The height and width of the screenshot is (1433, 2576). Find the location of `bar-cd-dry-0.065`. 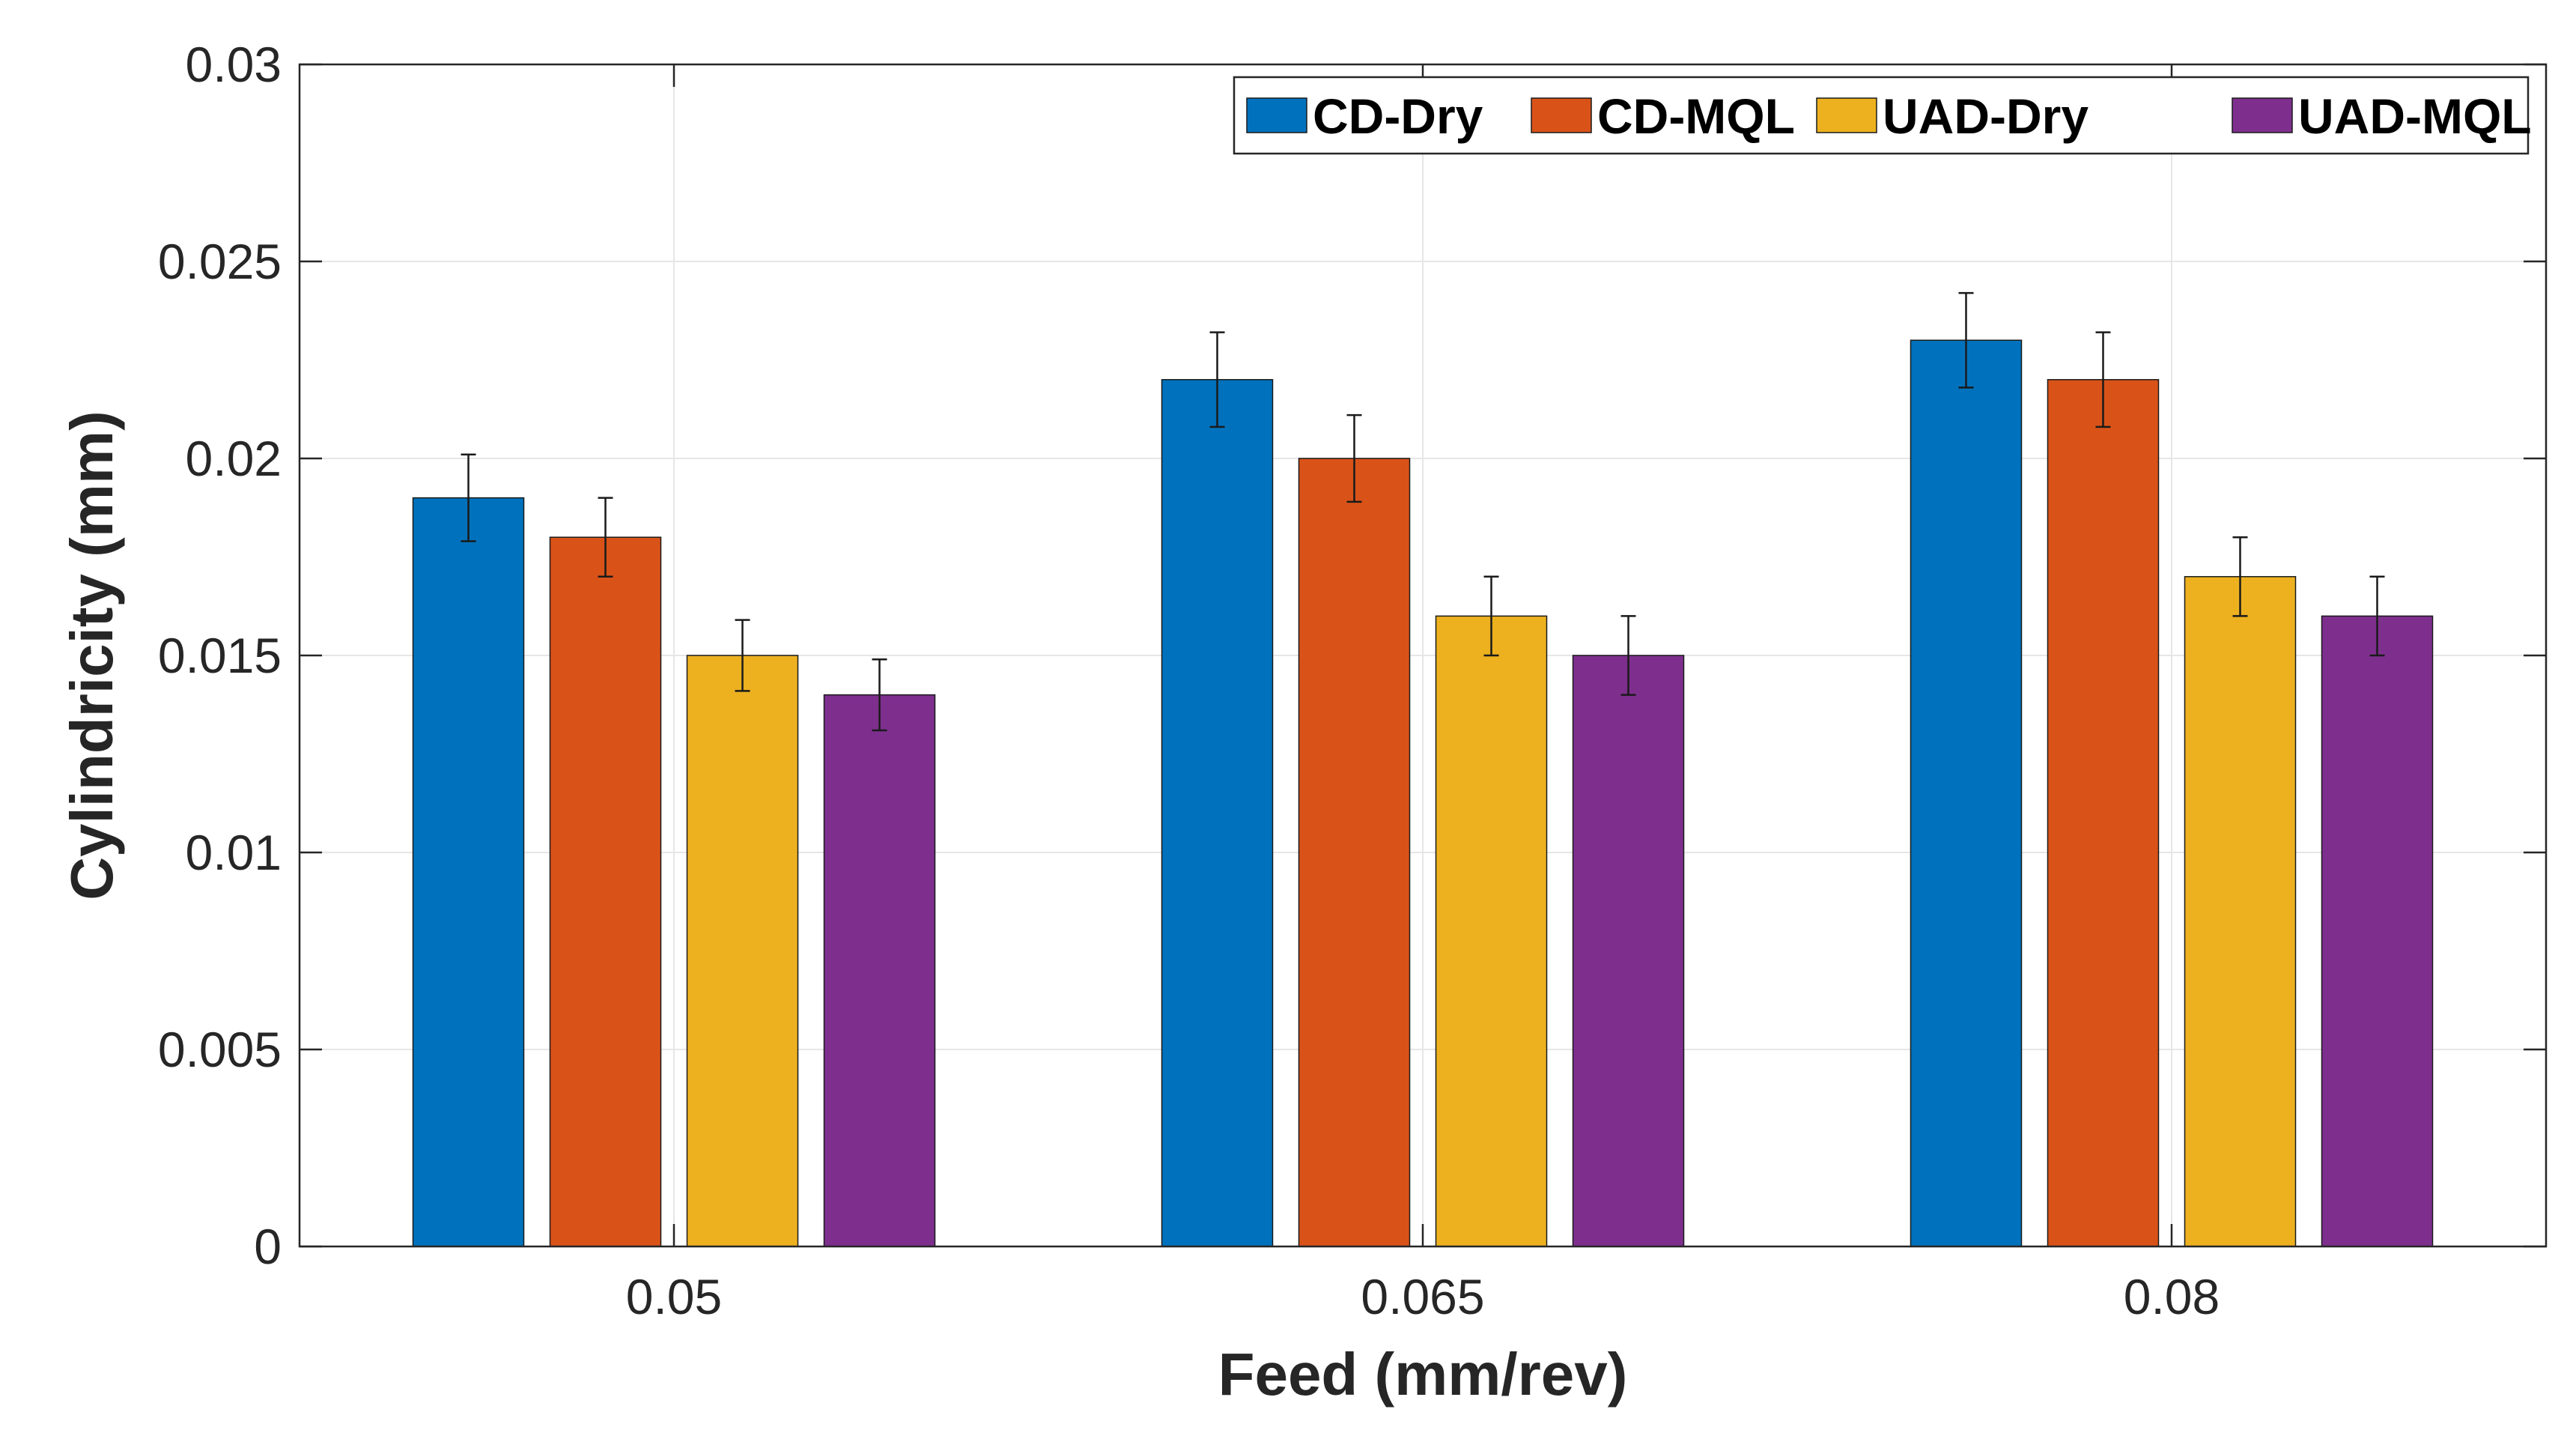

bar-cd-dry-0.065 is located at coordinates (1217, 813).